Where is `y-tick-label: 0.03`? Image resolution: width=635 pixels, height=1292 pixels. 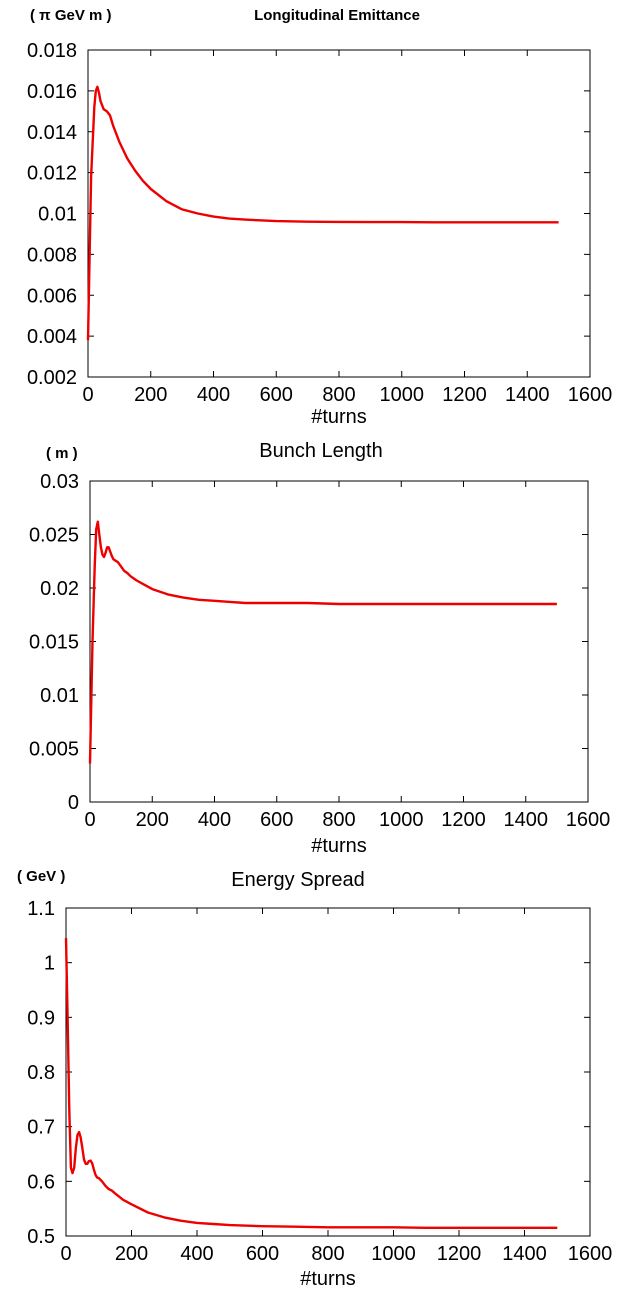
y-tick-label: 0.03 is located at coordinates (59, 482).